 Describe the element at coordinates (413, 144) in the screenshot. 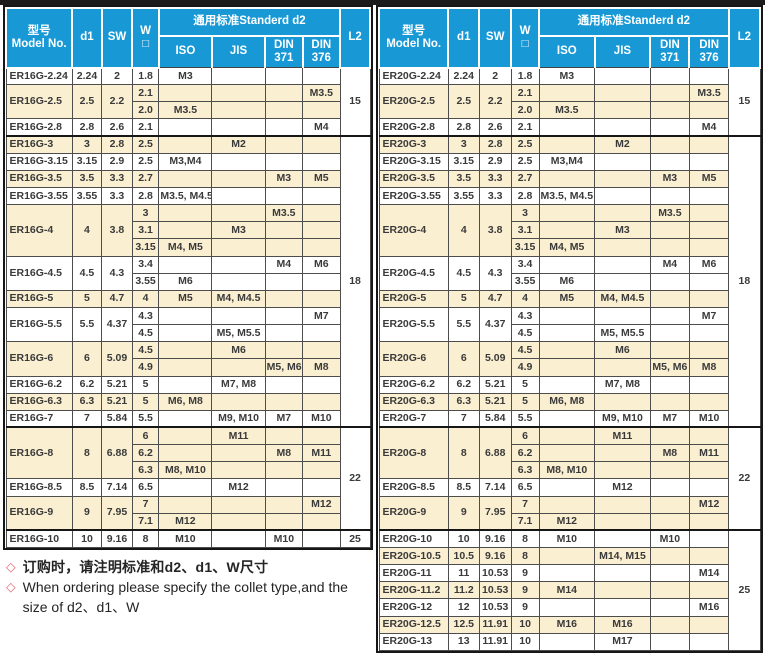

I see `model-cell: ER20G-3` at that location.